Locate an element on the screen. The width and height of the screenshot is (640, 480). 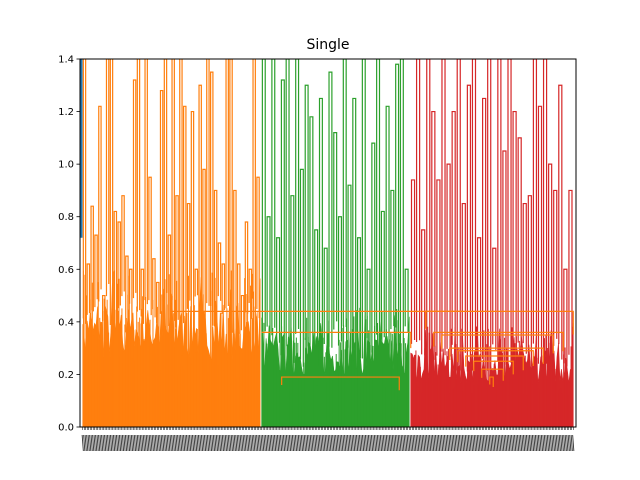
merge-link is located at coordinates (316, 309).